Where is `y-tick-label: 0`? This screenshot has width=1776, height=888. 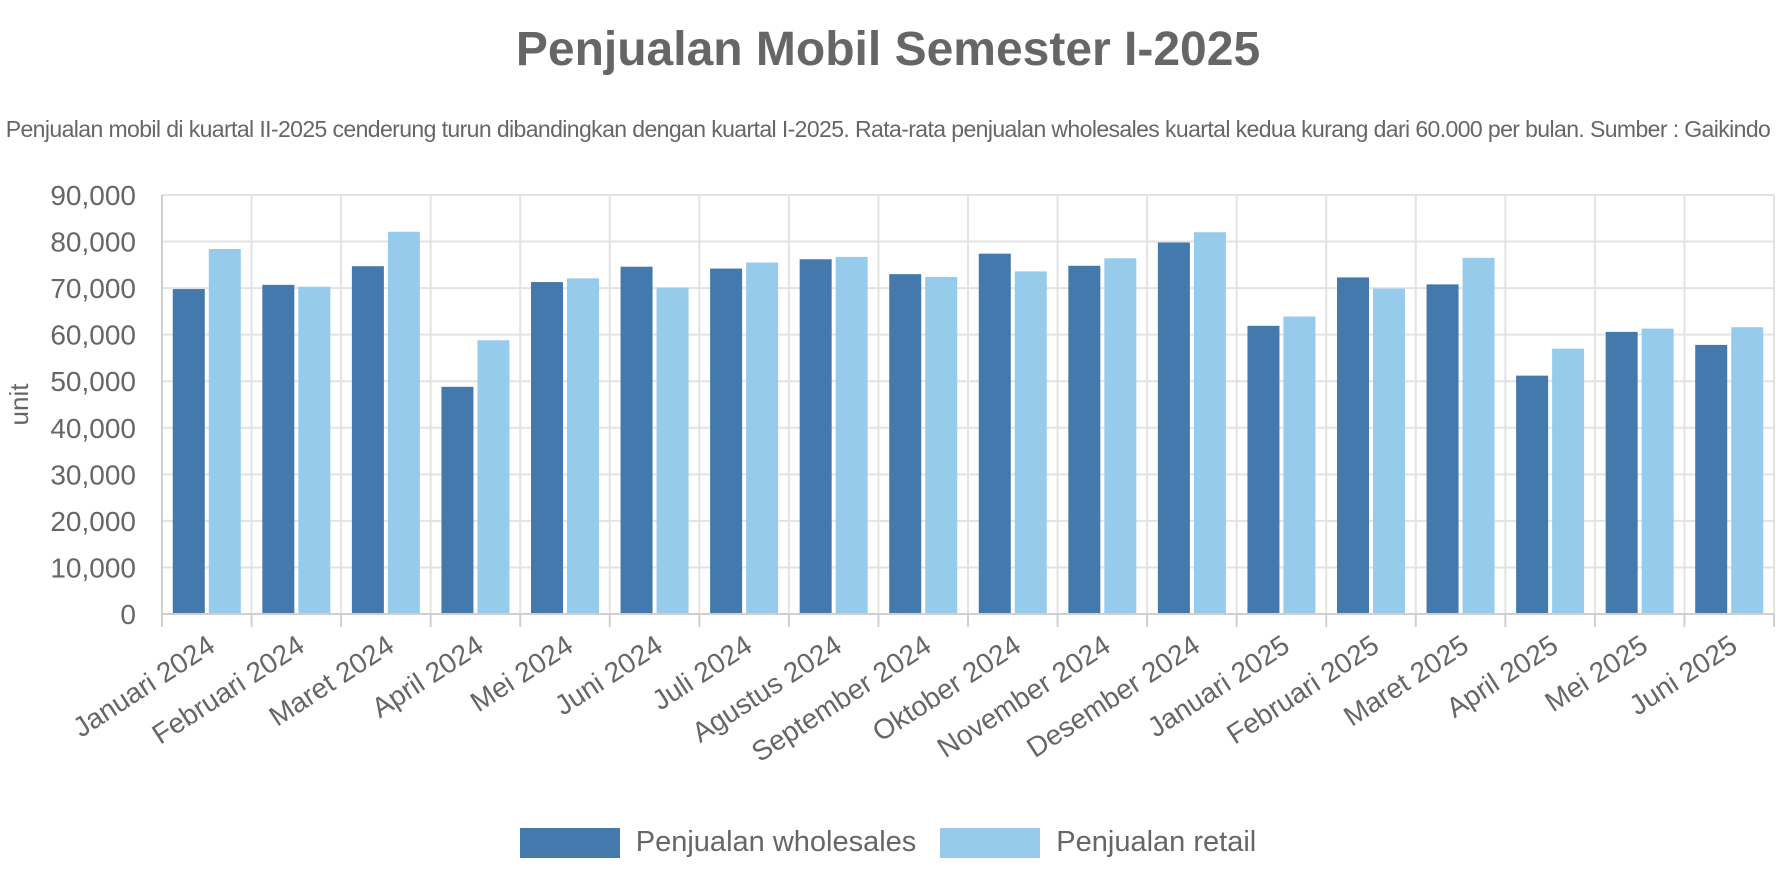 y-tick-label: 0 is located at coordinates (128, 614).